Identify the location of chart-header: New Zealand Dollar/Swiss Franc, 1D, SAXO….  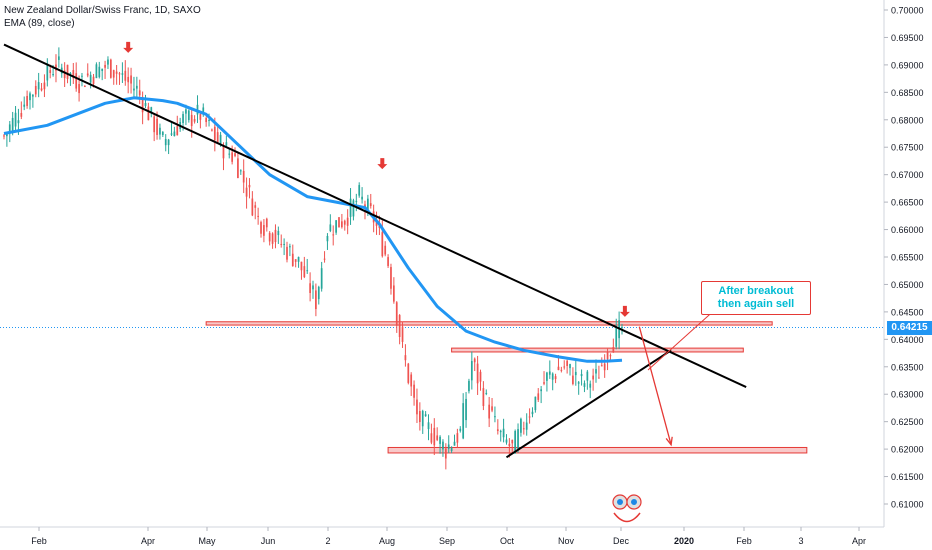
(102, 17).